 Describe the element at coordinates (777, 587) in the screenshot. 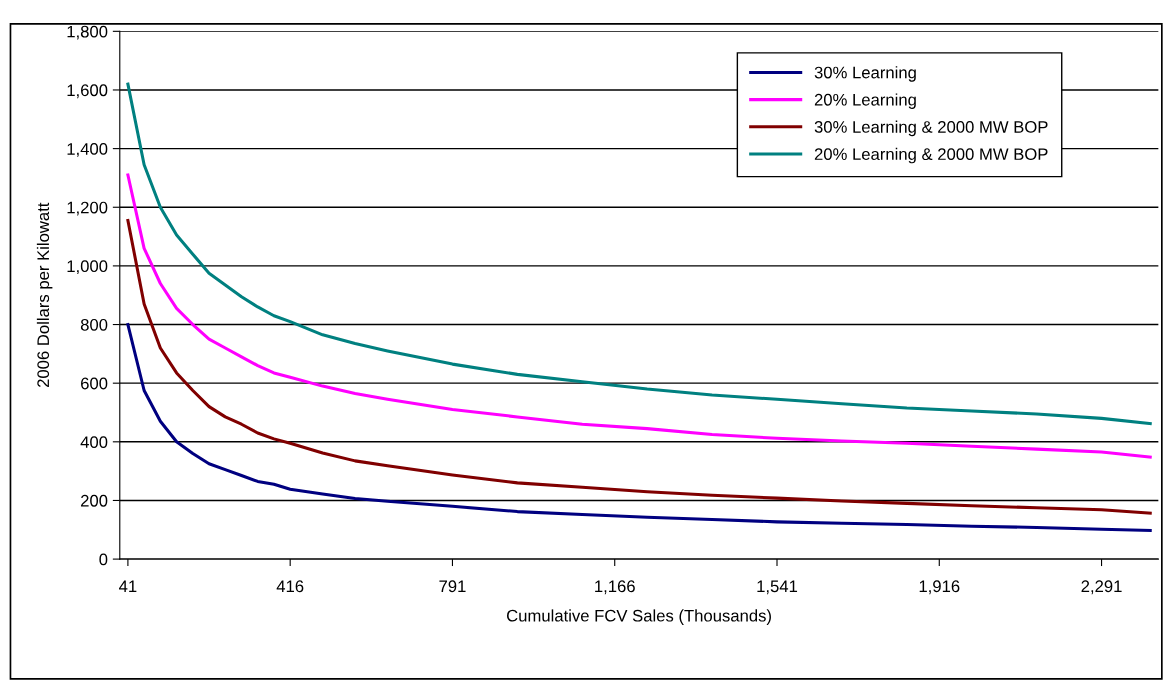

I see `x-tick-label: 1,541` at that location.